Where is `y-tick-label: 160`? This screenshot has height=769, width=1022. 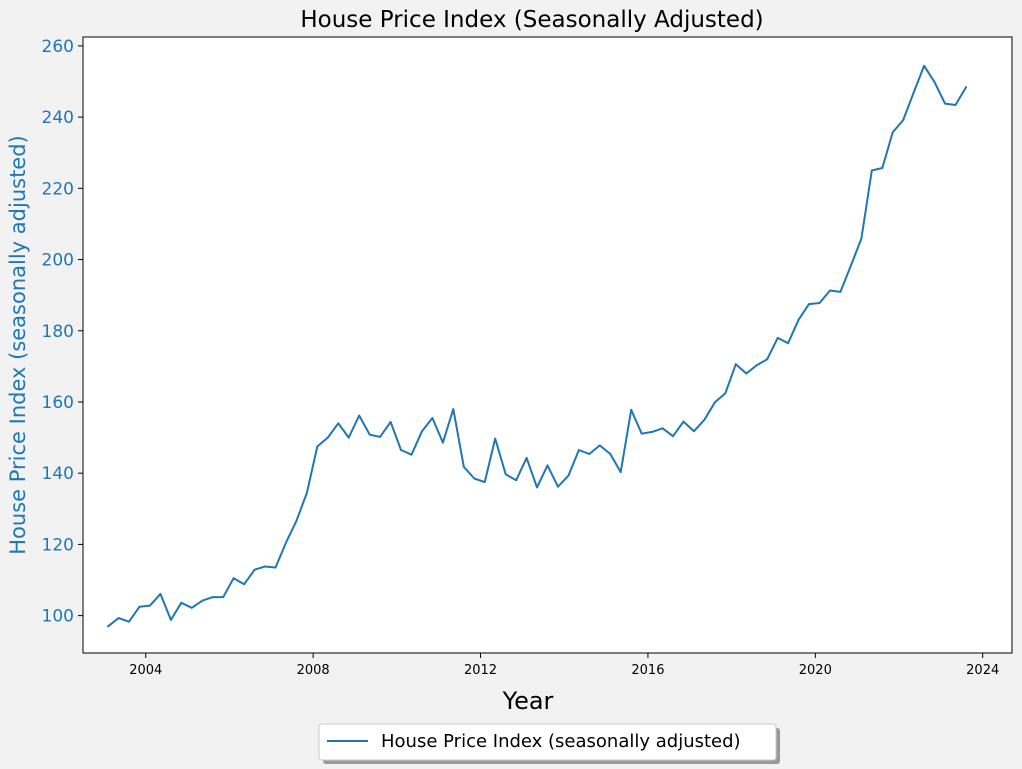 y-tick-label: 160 is located at coordinates (58, 403).